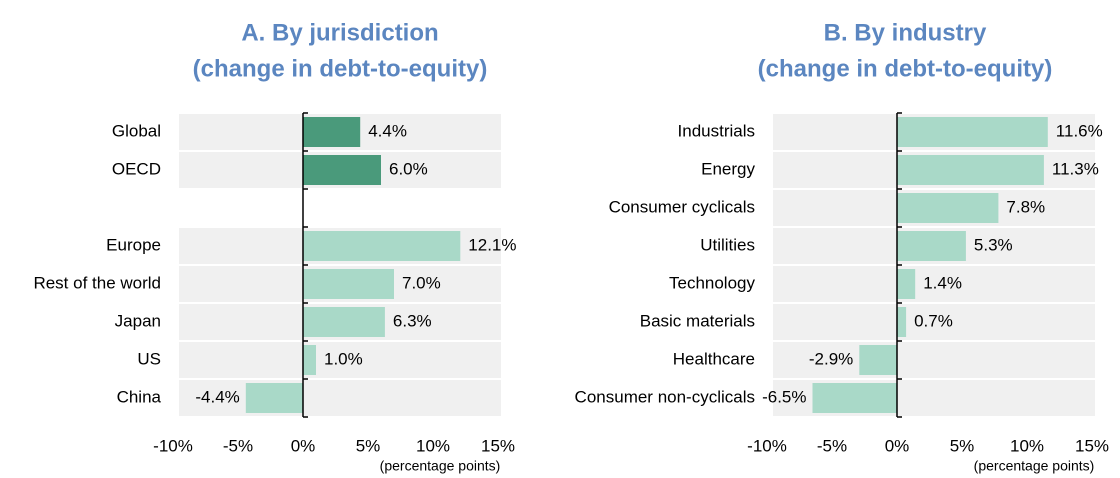 The image size is (1120, 478). What do you see at coordinates (136, 130) in the screenshot?
I see `category-label: Global` at bounding box center [136, 130].